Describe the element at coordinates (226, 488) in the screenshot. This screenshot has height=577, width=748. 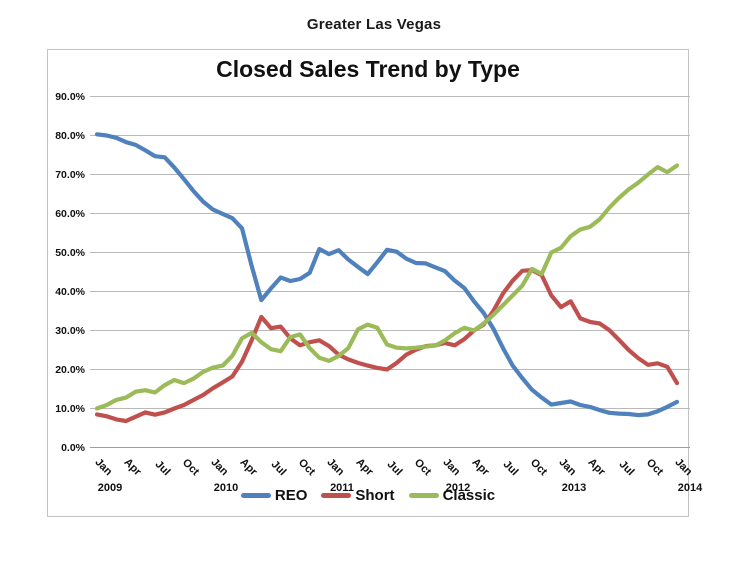
I see `x-year-label: 2010` at that location.